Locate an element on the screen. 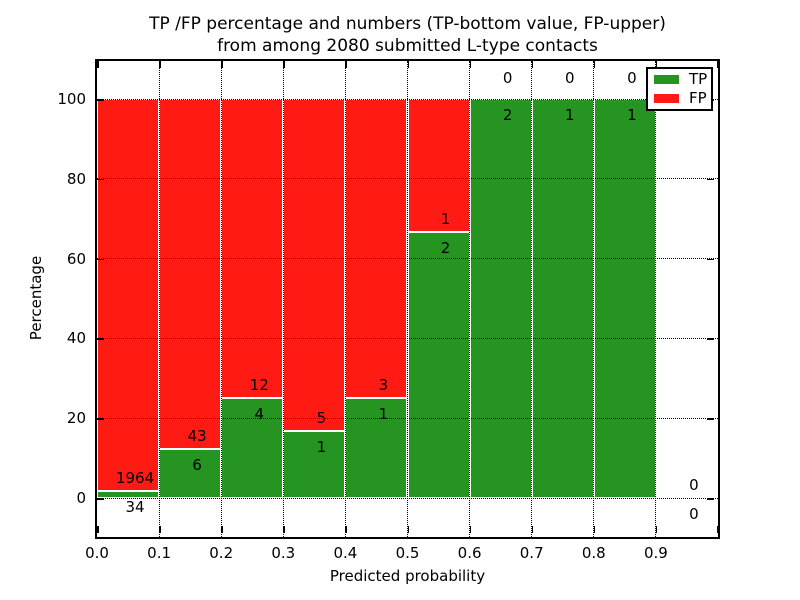  bar-label-tp: 6 is located at coordinates (197, 464).